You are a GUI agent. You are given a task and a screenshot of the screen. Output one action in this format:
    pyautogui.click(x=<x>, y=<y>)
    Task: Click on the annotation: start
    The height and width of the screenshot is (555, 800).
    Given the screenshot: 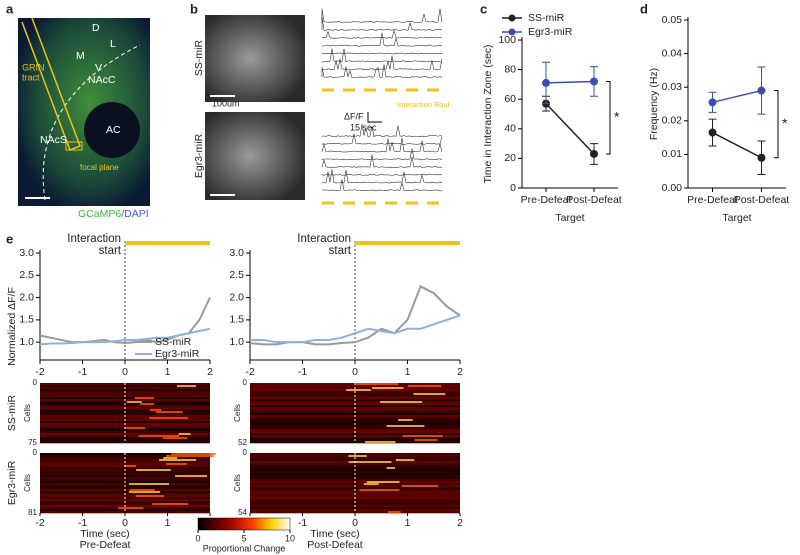 What is the action you would take?
    pyautogui.click(x=340, y=251)
    